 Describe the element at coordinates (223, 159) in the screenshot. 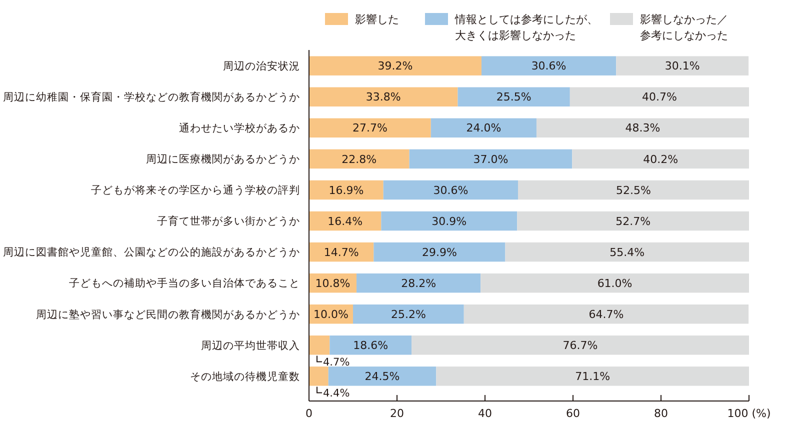

I see `y-tick-label: 周辺に医療機関があるかどうか` at that location.